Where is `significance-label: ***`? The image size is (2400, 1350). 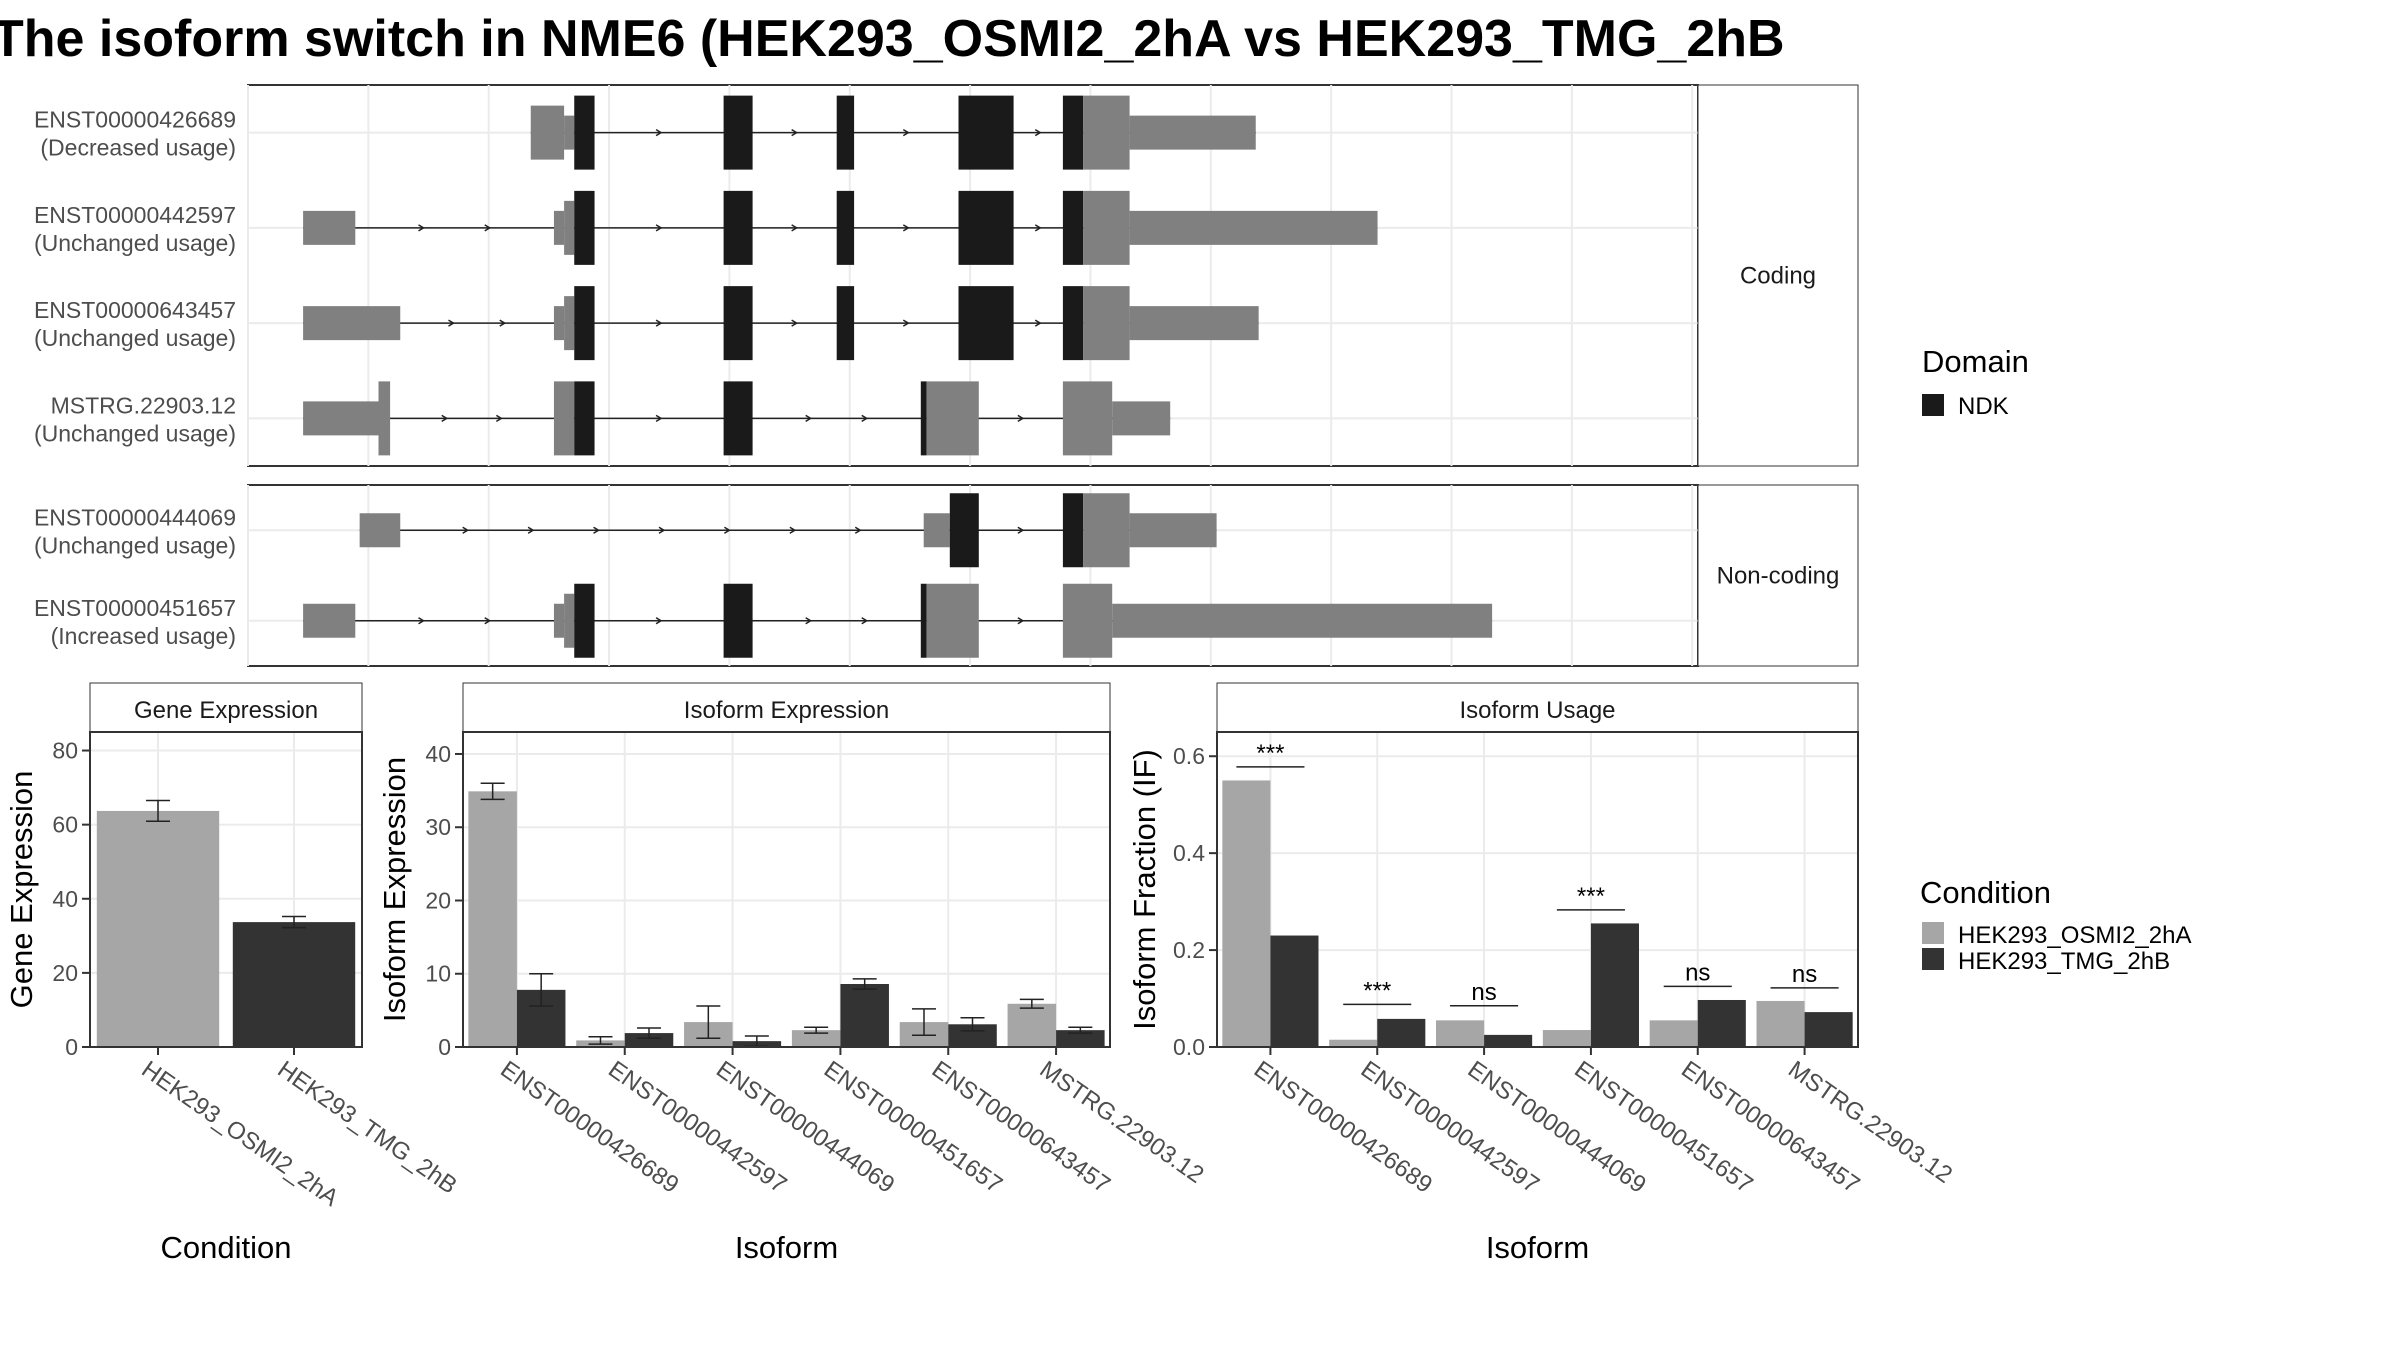
significance-label: *** is located at coordinates (1270, 753).